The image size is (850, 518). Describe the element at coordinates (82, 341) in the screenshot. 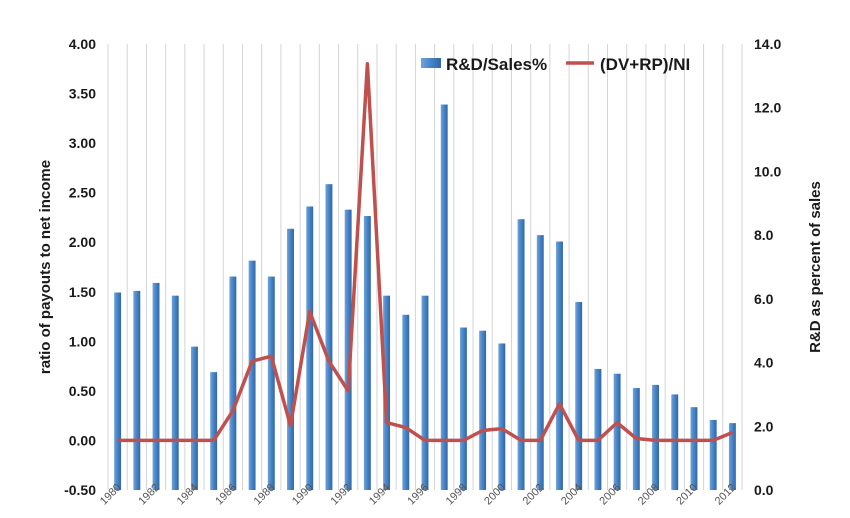

I see `y-left-tick-label: 1.00` at that location.